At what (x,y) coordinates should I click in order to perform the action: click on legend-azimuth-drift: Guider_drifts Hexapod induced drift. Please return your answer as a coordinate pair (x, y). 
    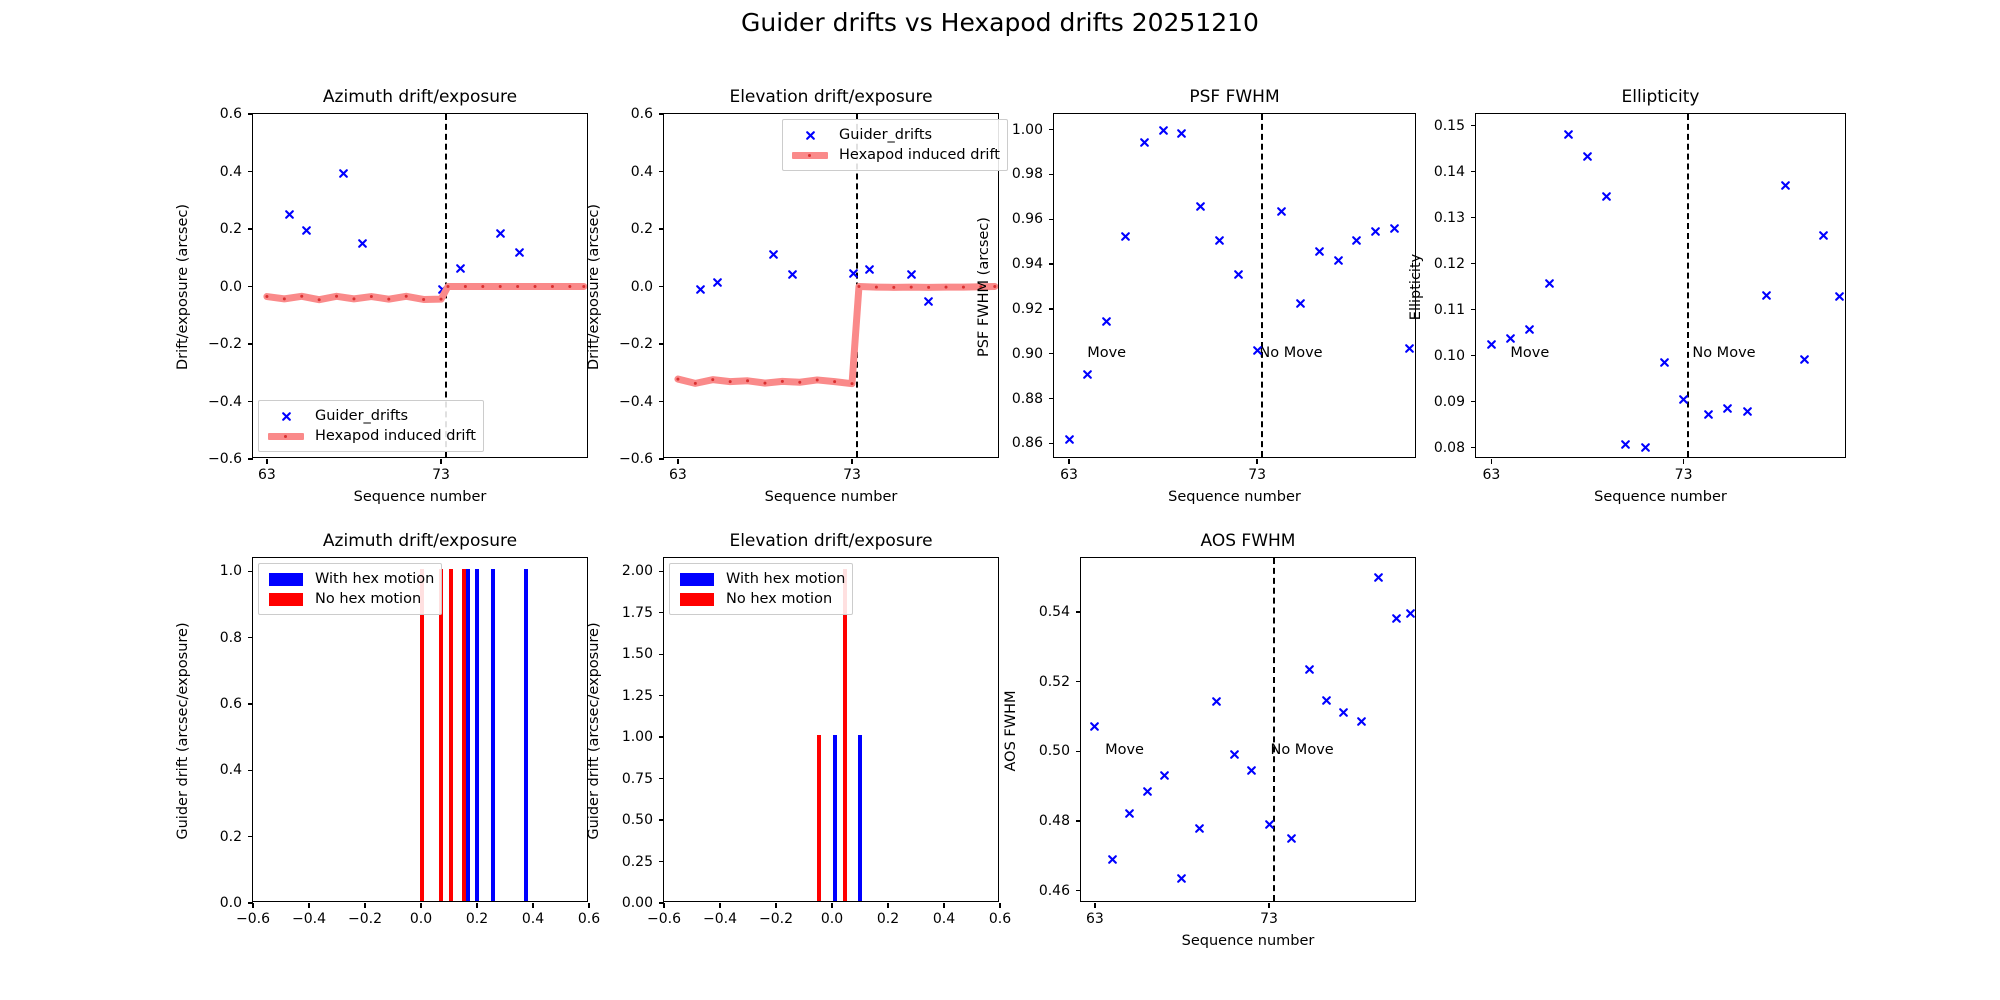
    Looking at the image, I should click on (371, 426).